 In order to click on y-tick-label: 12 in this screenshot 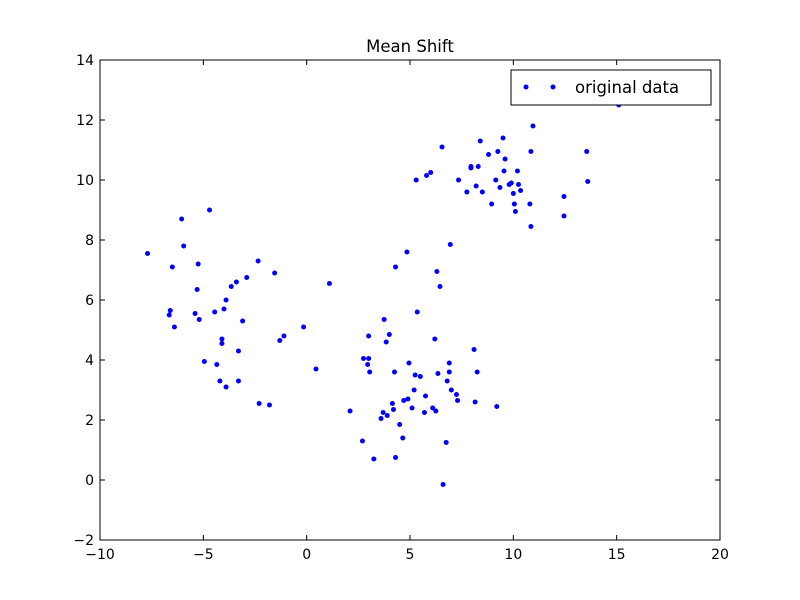, I will do `click(85, 121)`.